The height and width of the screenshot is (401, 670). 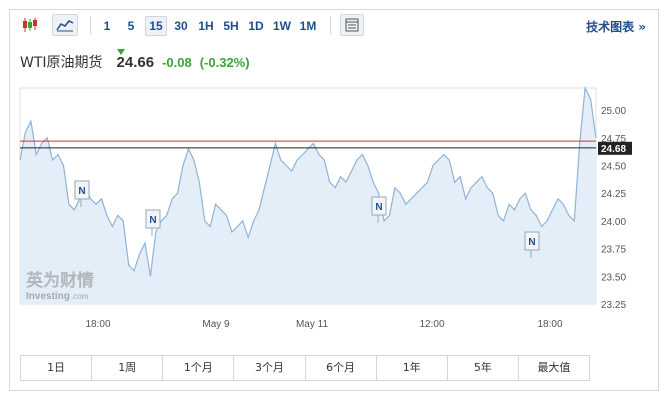 I want to click on current-price-label: 24.68, so click(x=613, y=149).